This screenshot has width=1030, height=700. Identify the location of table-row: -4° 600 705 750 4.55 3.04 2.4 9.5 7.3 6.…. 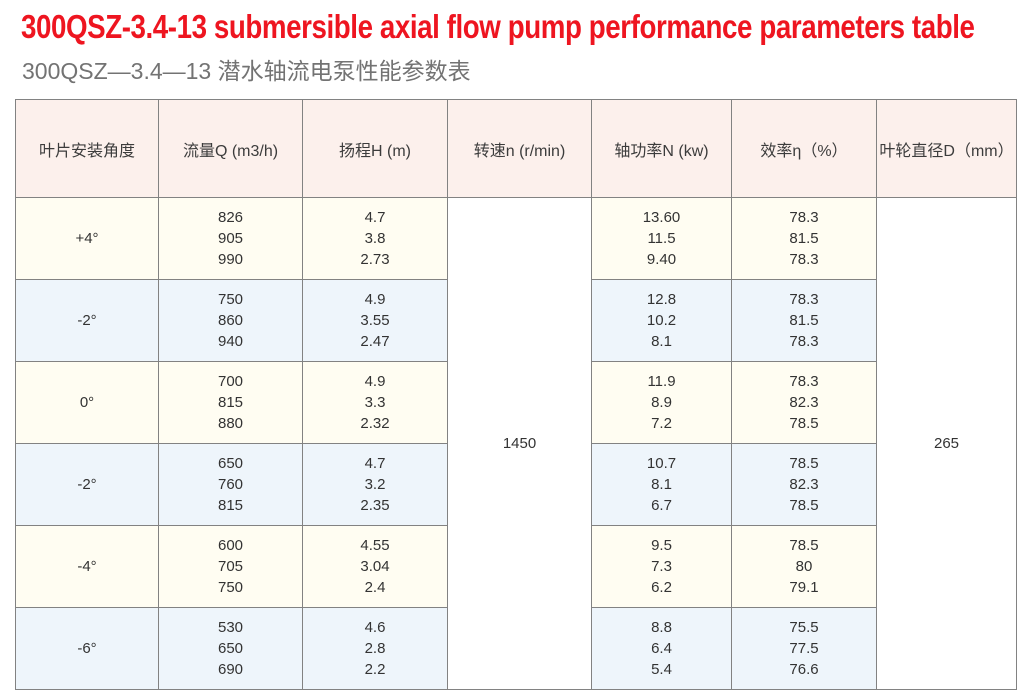
(516, 566).